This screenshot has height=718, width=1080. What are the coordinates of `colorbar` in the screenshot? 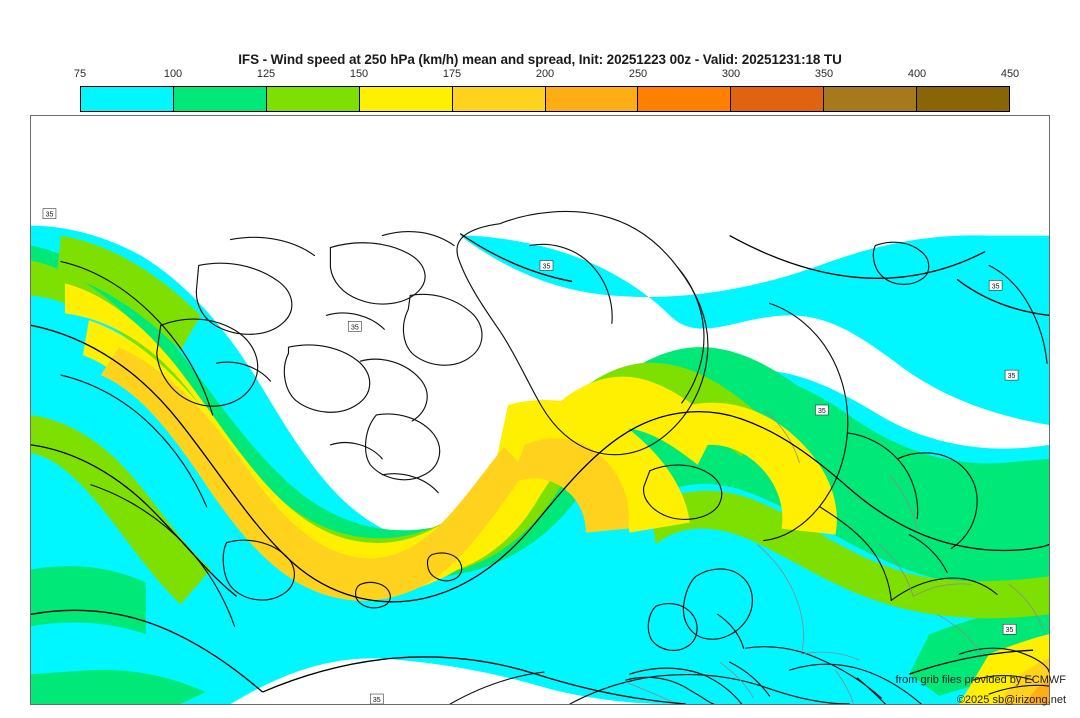 It's located at (545, 99).